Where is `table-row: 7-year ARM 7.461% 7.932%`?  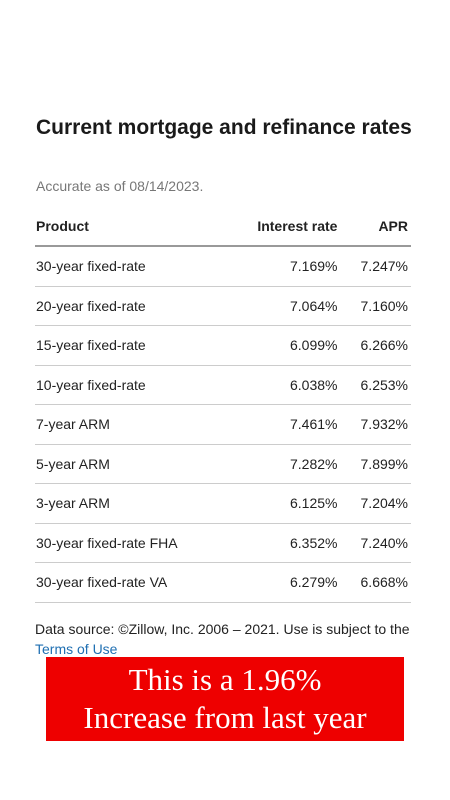
table-row: 7-year ARM 7.461% 7.932% is located at coordinates (223, 424).